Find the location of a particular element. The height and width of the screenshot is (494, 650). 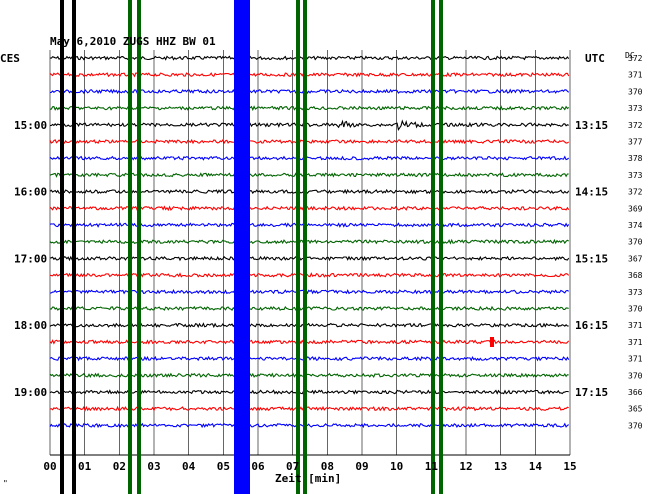

x-tick-label: 11 is located at coordinates (432, 466).